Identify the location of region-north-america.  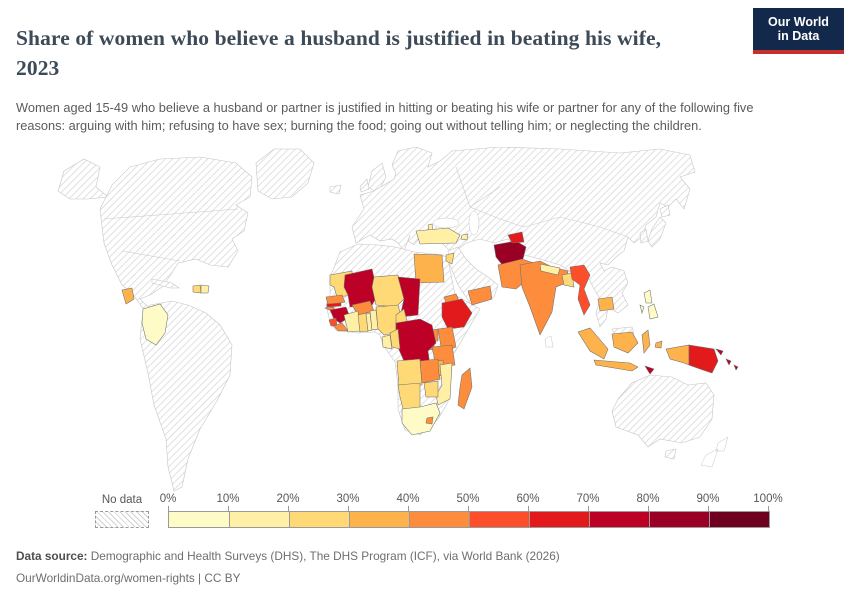
(176, 239).